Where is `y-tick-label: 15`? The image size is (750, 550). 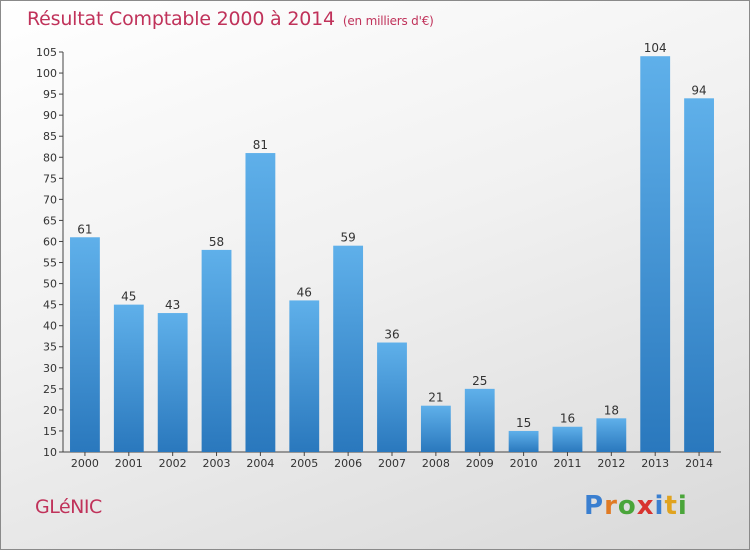
y-tick-label: 15 is located at coordinates (50, 431).